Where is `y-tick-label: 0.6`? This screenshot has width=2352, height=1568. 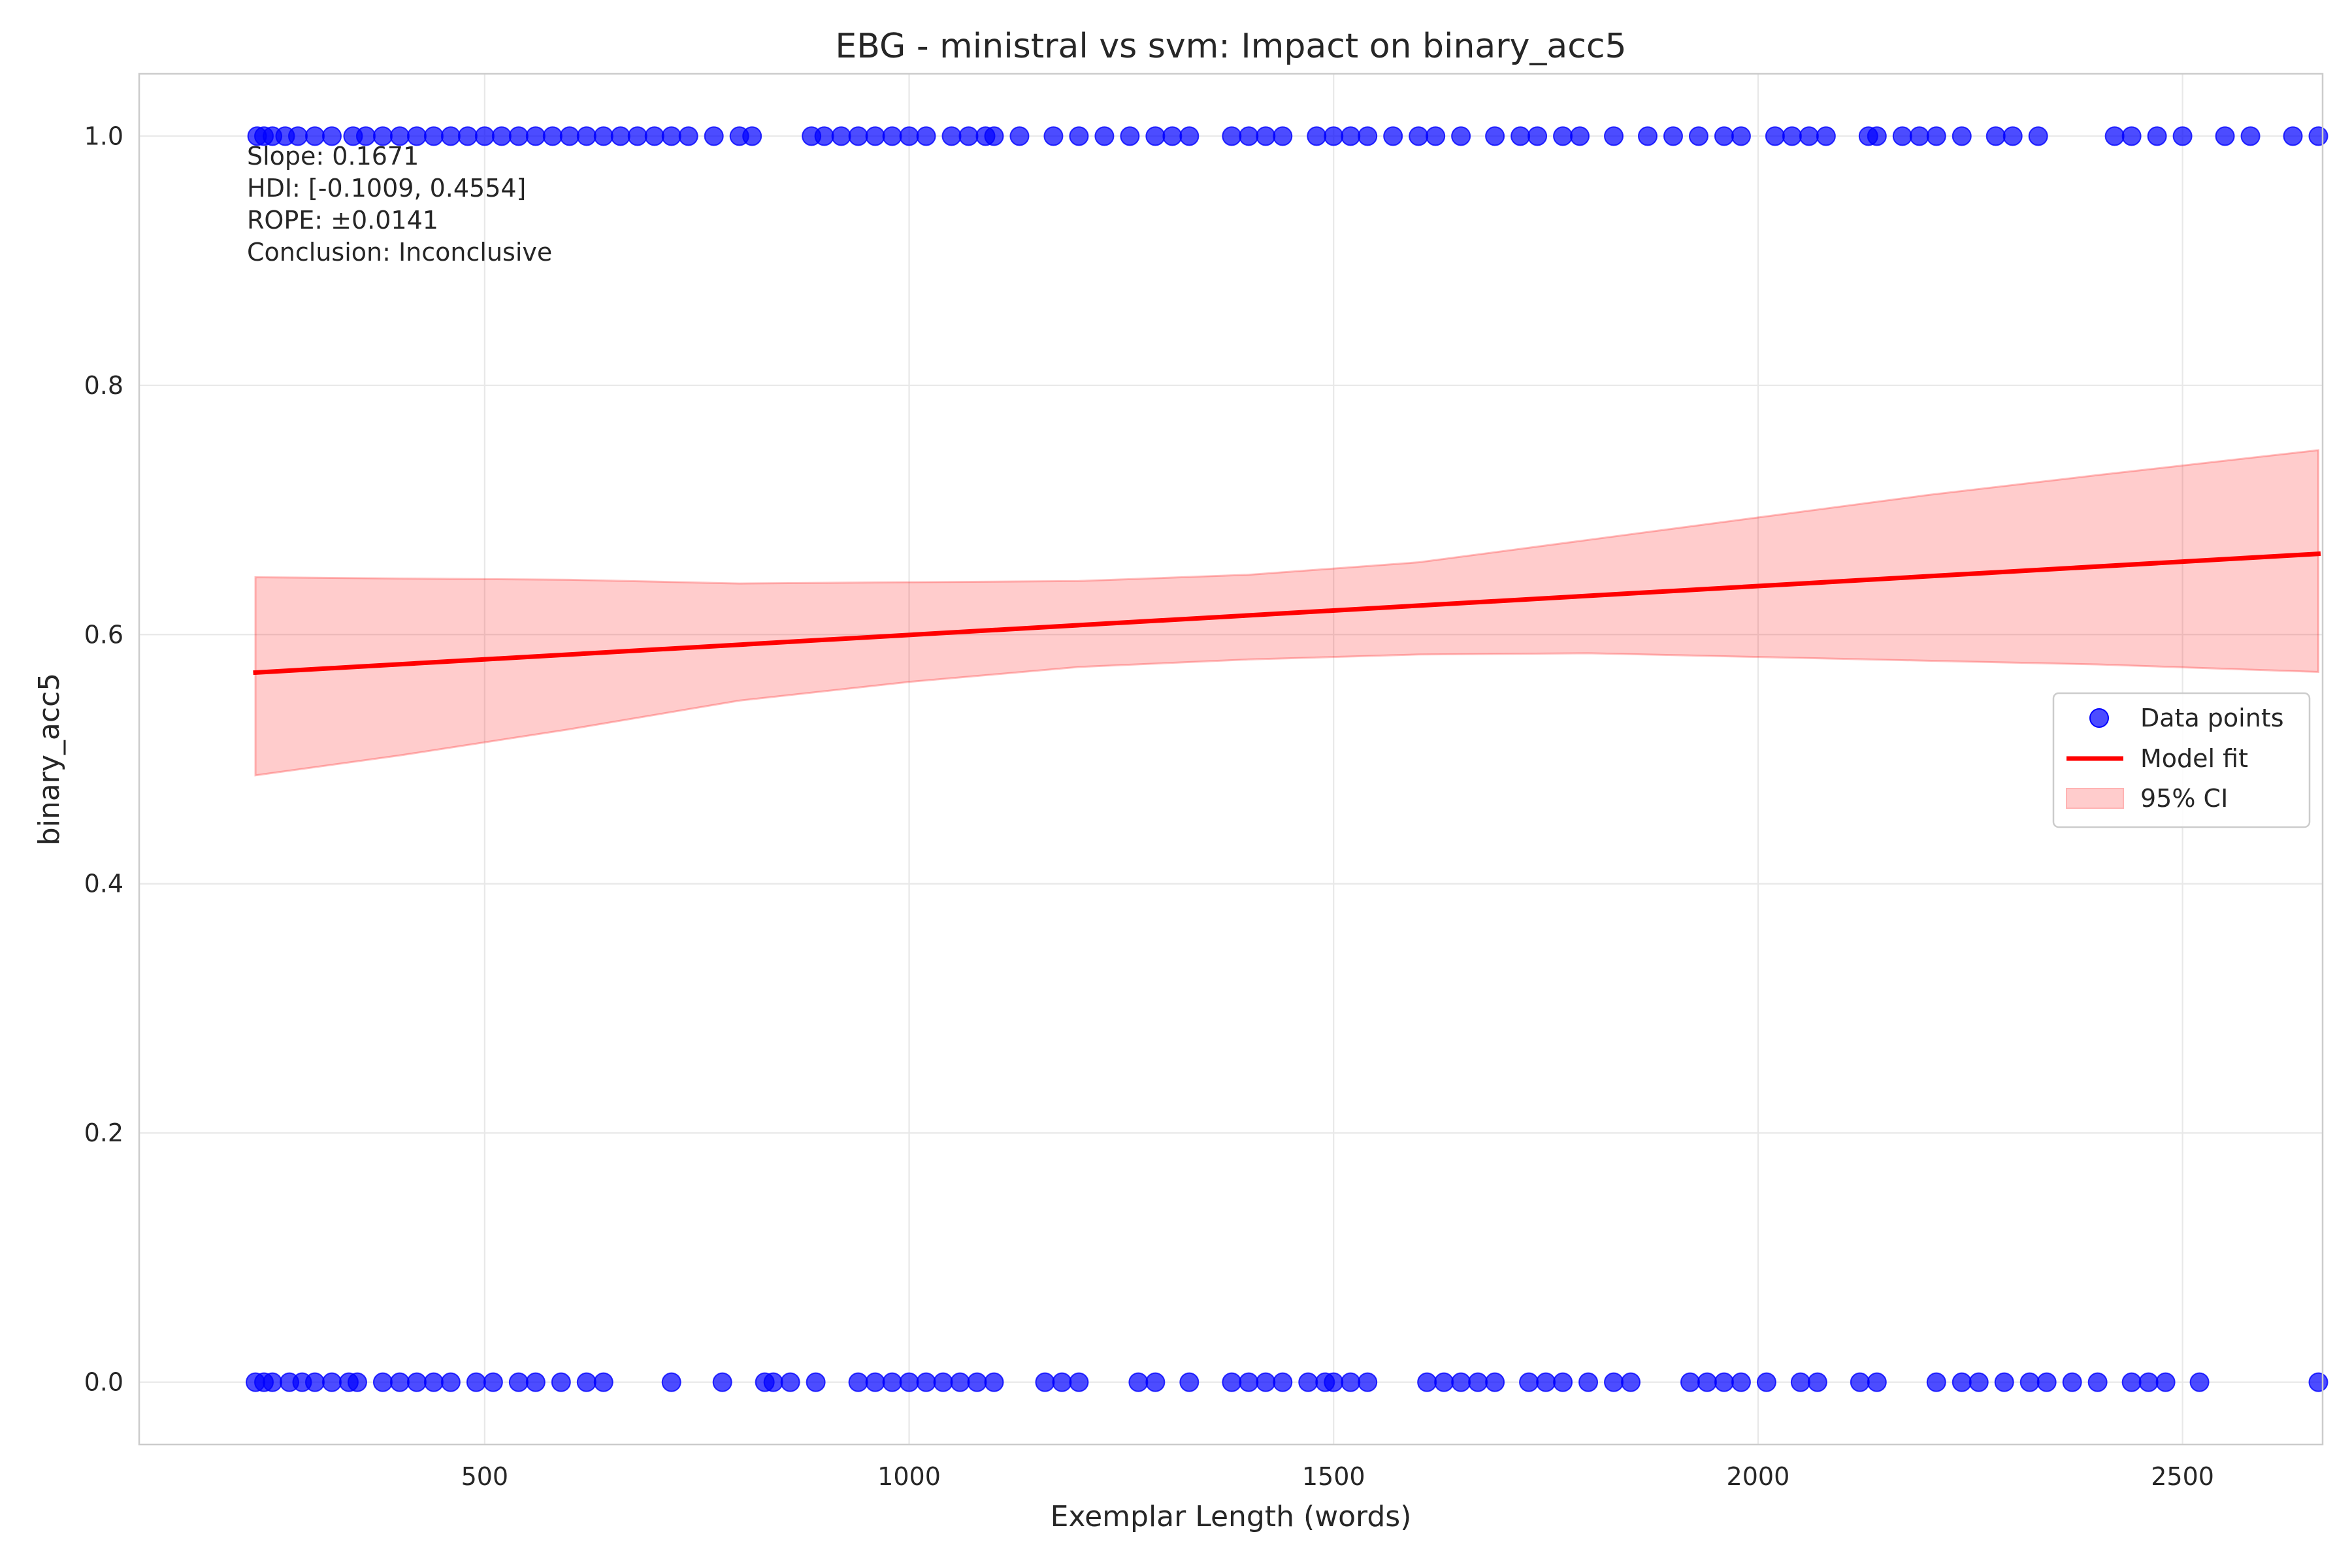
y-tick-label: 0.6 is located at coordinates (103, 634).